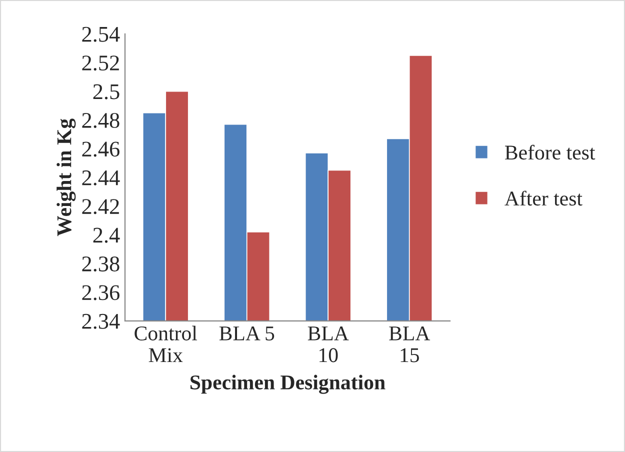 The height and width of the screenshot is (452, 625). Describe the element at coordinates (101, 149) in the screenshot. I see `y-tick-label: 2.46` at that location.